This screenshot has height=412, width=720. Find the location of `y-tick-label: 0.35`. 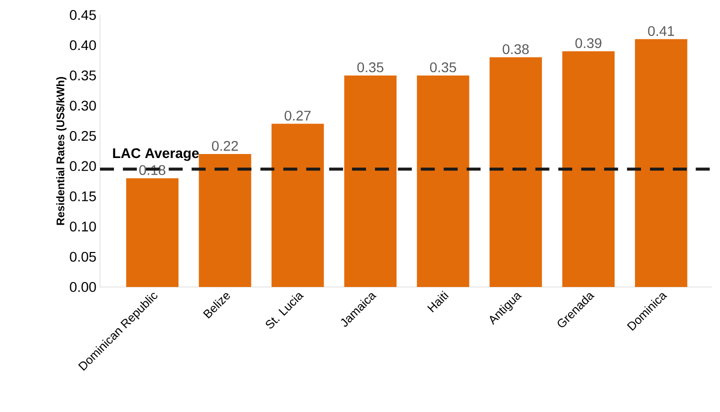

y-tick-label: 0.35 is located at coordinates (83, 75).